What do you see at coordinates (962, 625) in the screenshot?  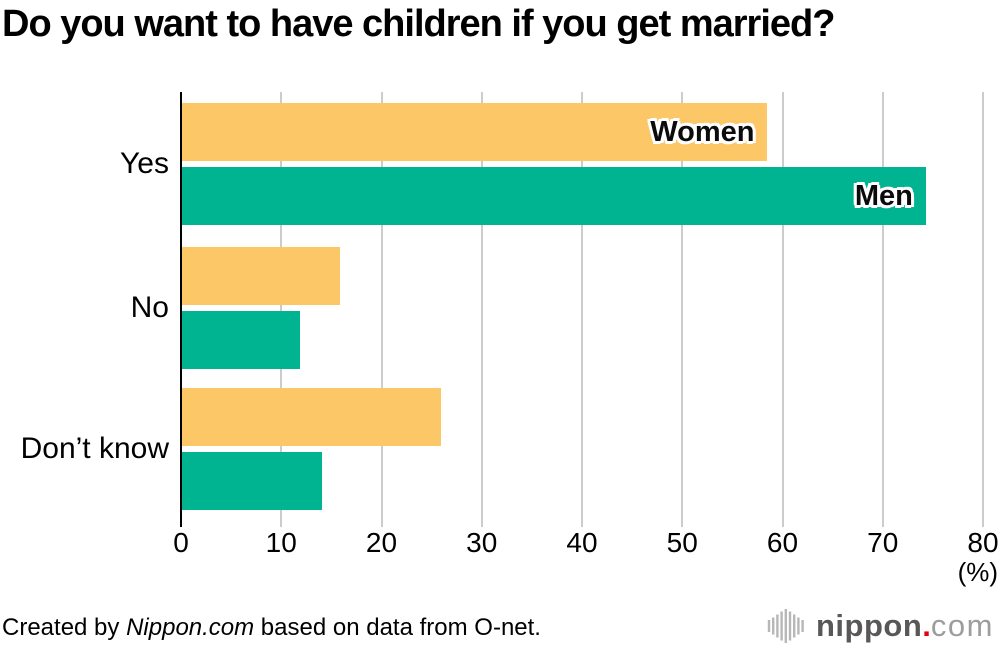 I see `logo-text-com: com` at bounding box center [962, 625].